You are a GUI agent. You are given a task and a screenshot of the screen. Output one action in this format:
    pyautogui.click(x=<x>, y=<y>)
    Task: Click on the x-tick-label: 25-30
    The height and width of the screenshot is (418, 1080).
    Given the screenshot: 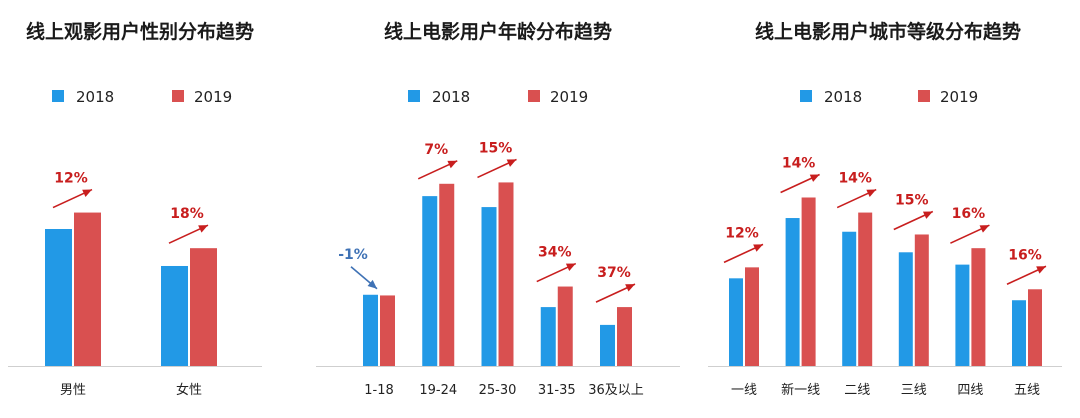 What is the action you would take?
    pyautogui.click(x=498, y=390)
    